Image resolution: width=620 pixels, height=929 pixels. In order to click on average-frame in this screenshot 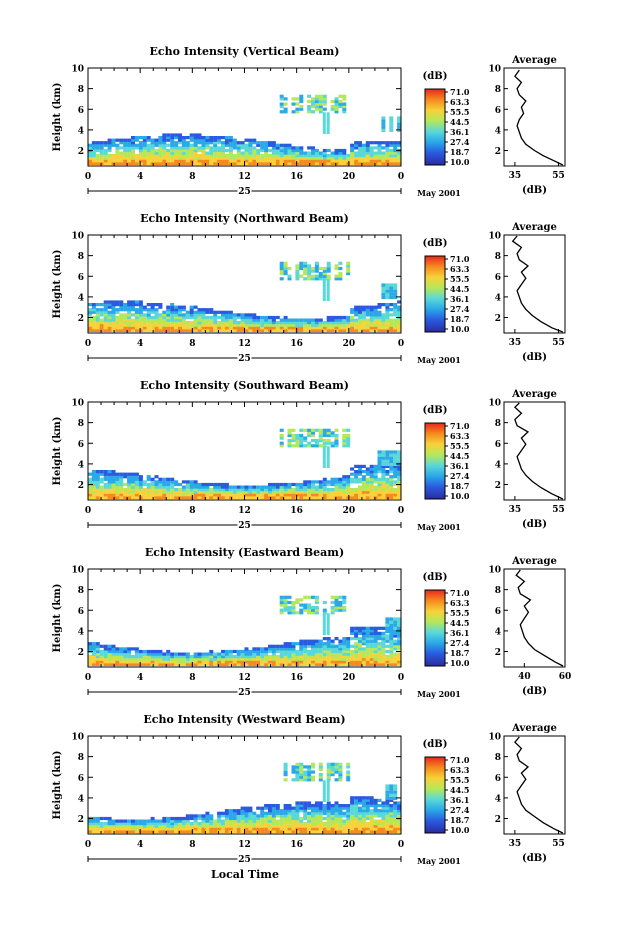, I will do `click(534, 451)`.